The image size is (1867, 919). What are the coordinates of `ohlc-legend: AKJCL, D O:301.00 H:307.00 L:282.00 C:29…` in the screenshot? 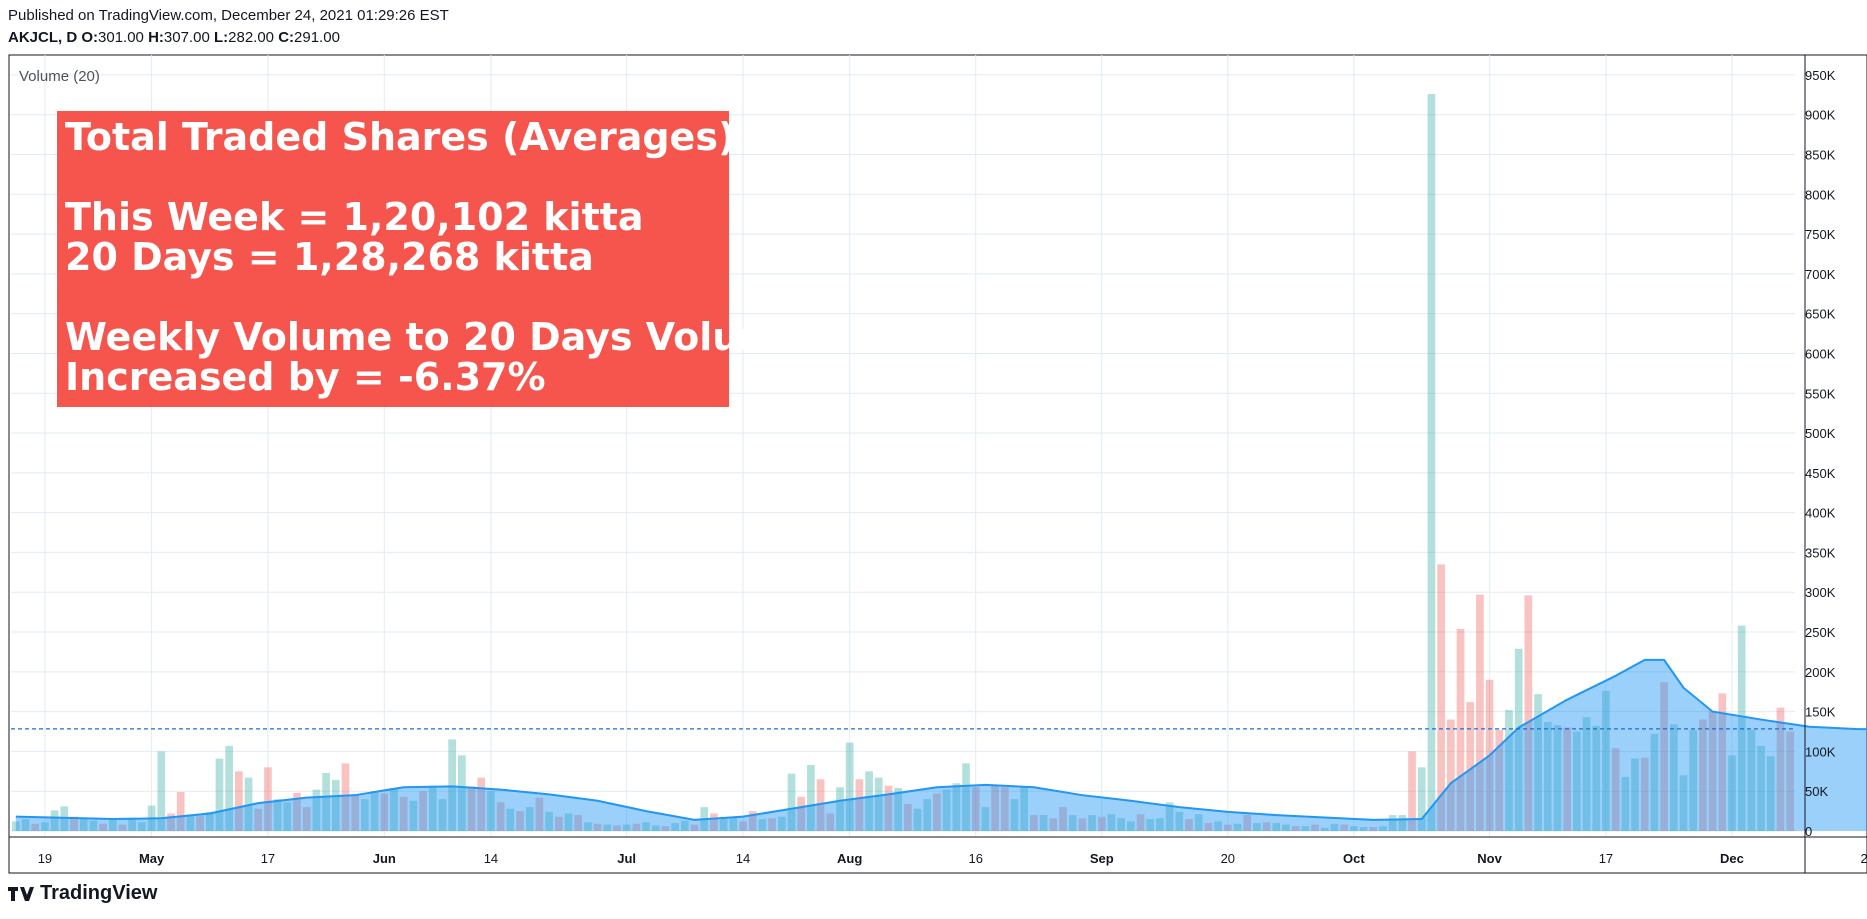 It's located at (174, 37).